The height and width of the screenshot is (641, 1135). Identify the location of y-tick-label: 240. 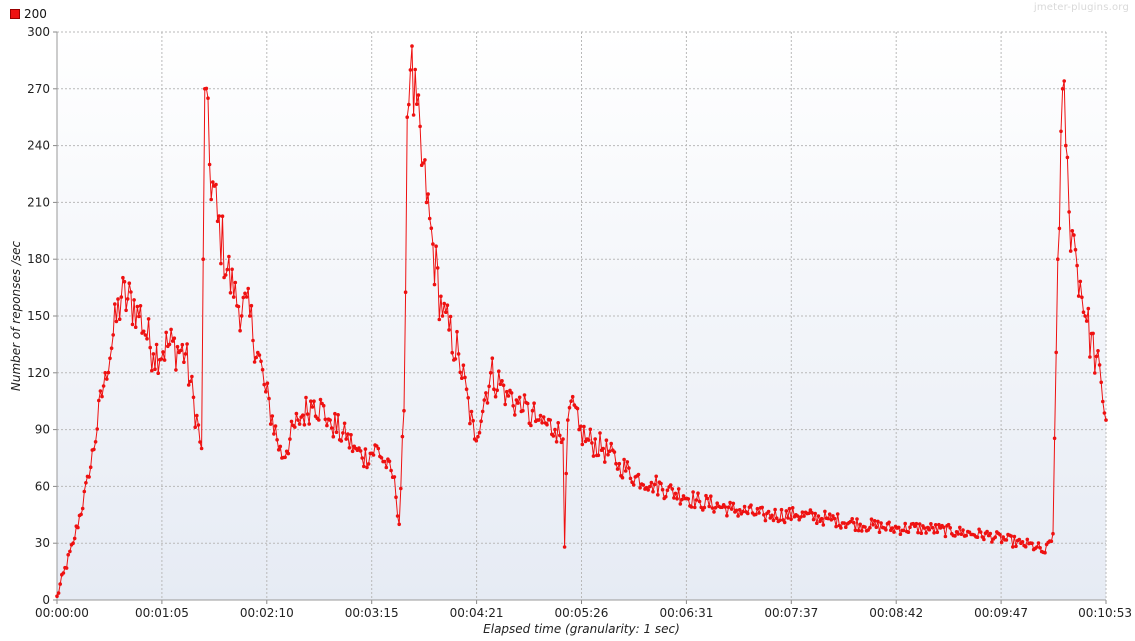
(38, 146).